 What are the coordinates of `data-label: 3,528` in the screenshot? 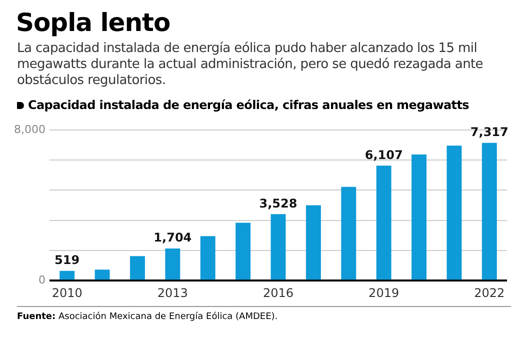 It's located at (278, 203).